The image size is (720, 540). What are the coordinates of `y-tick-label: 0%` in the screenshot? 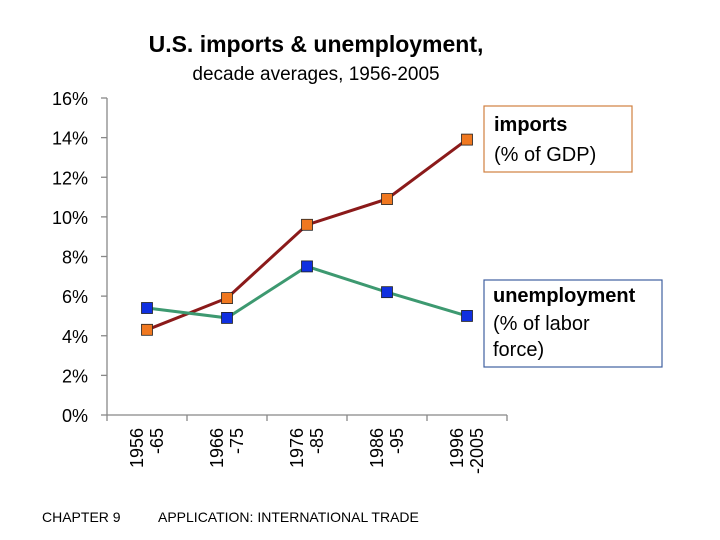 It's located at (75, 416).